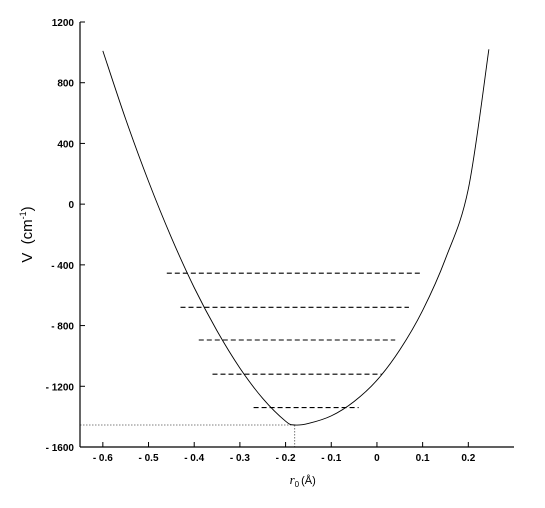 Image resolution: width=545 pixels, height=508 pixels. I want to click on energy-levels, so click(294, 340).